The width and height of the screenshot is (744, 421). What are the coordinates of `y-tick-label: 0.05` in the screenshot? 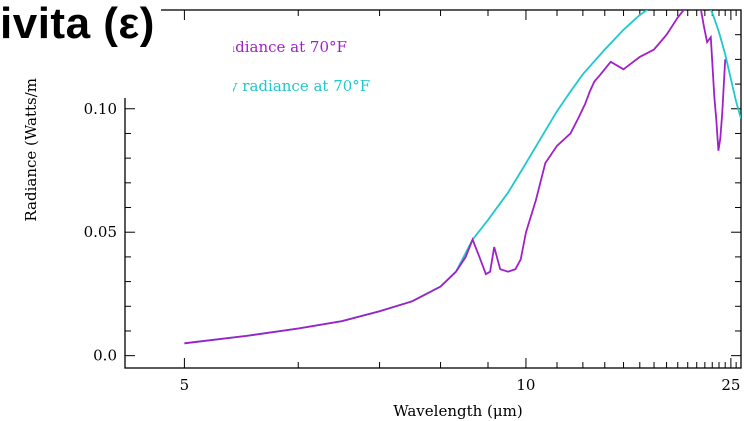 It's located at (100, 232).